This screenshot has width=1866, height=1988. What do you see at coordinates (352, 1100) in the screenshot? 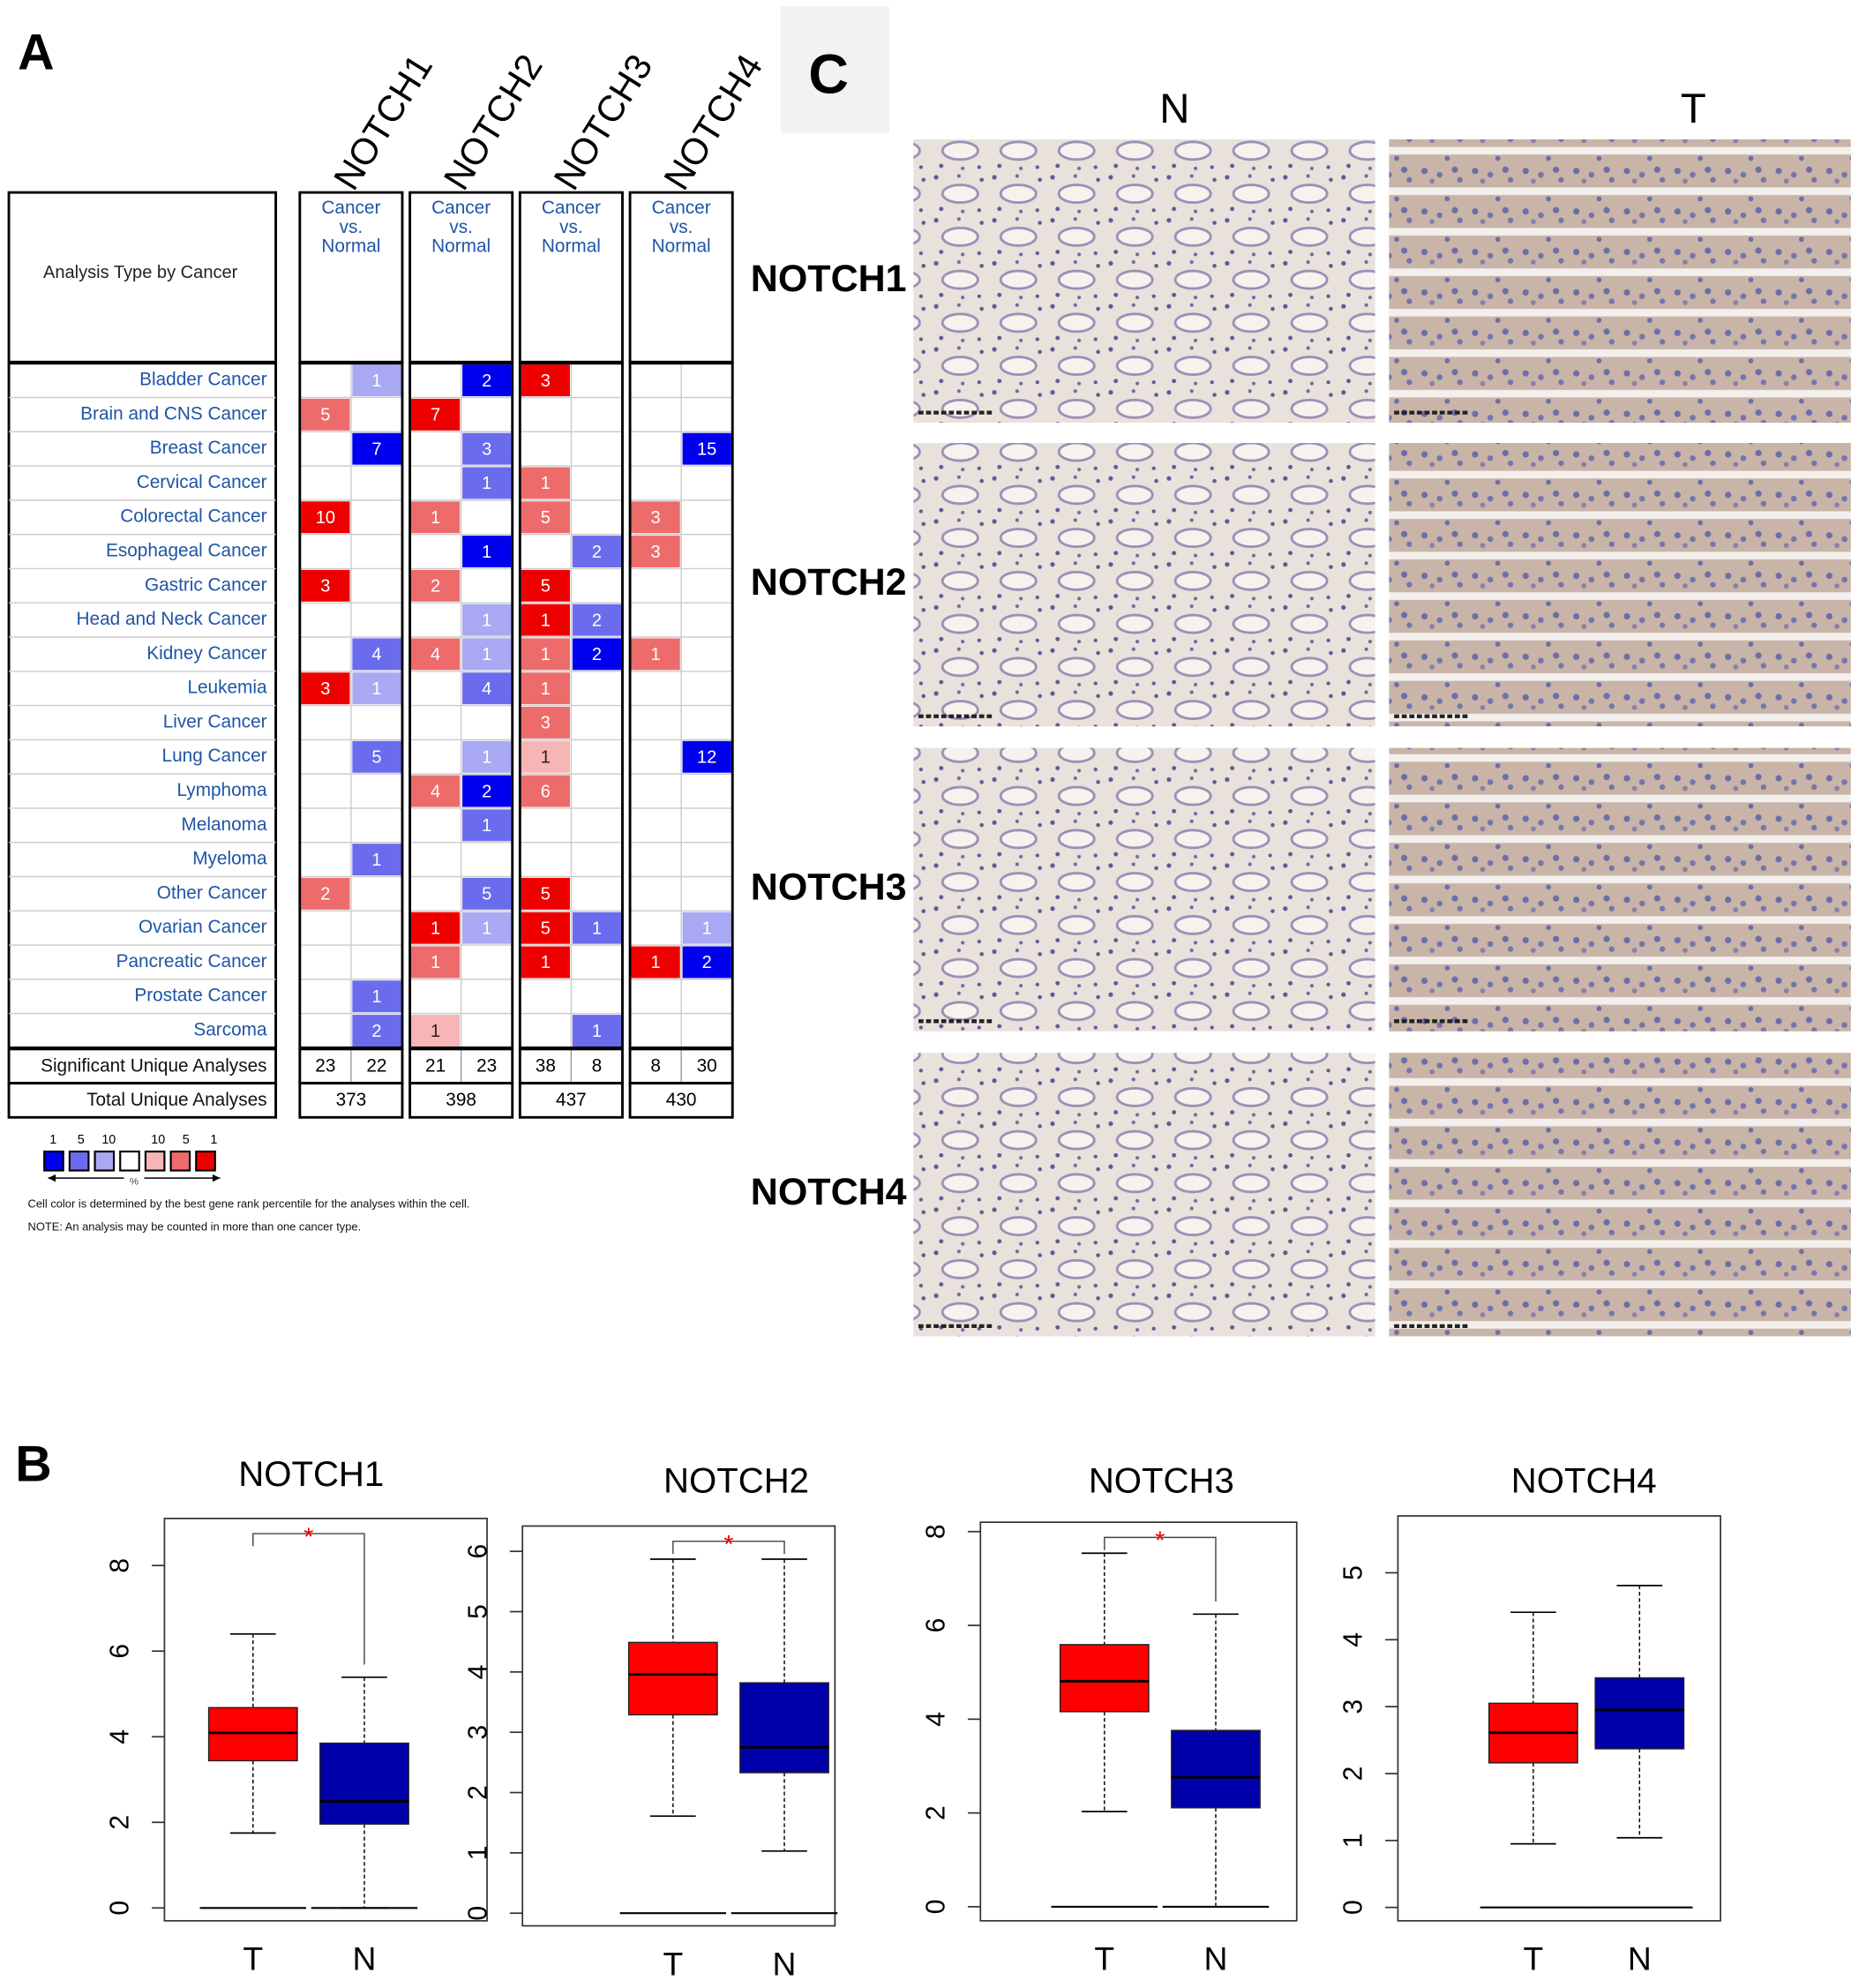
I see `total-value: 373` at bounding box center [352, 1100].